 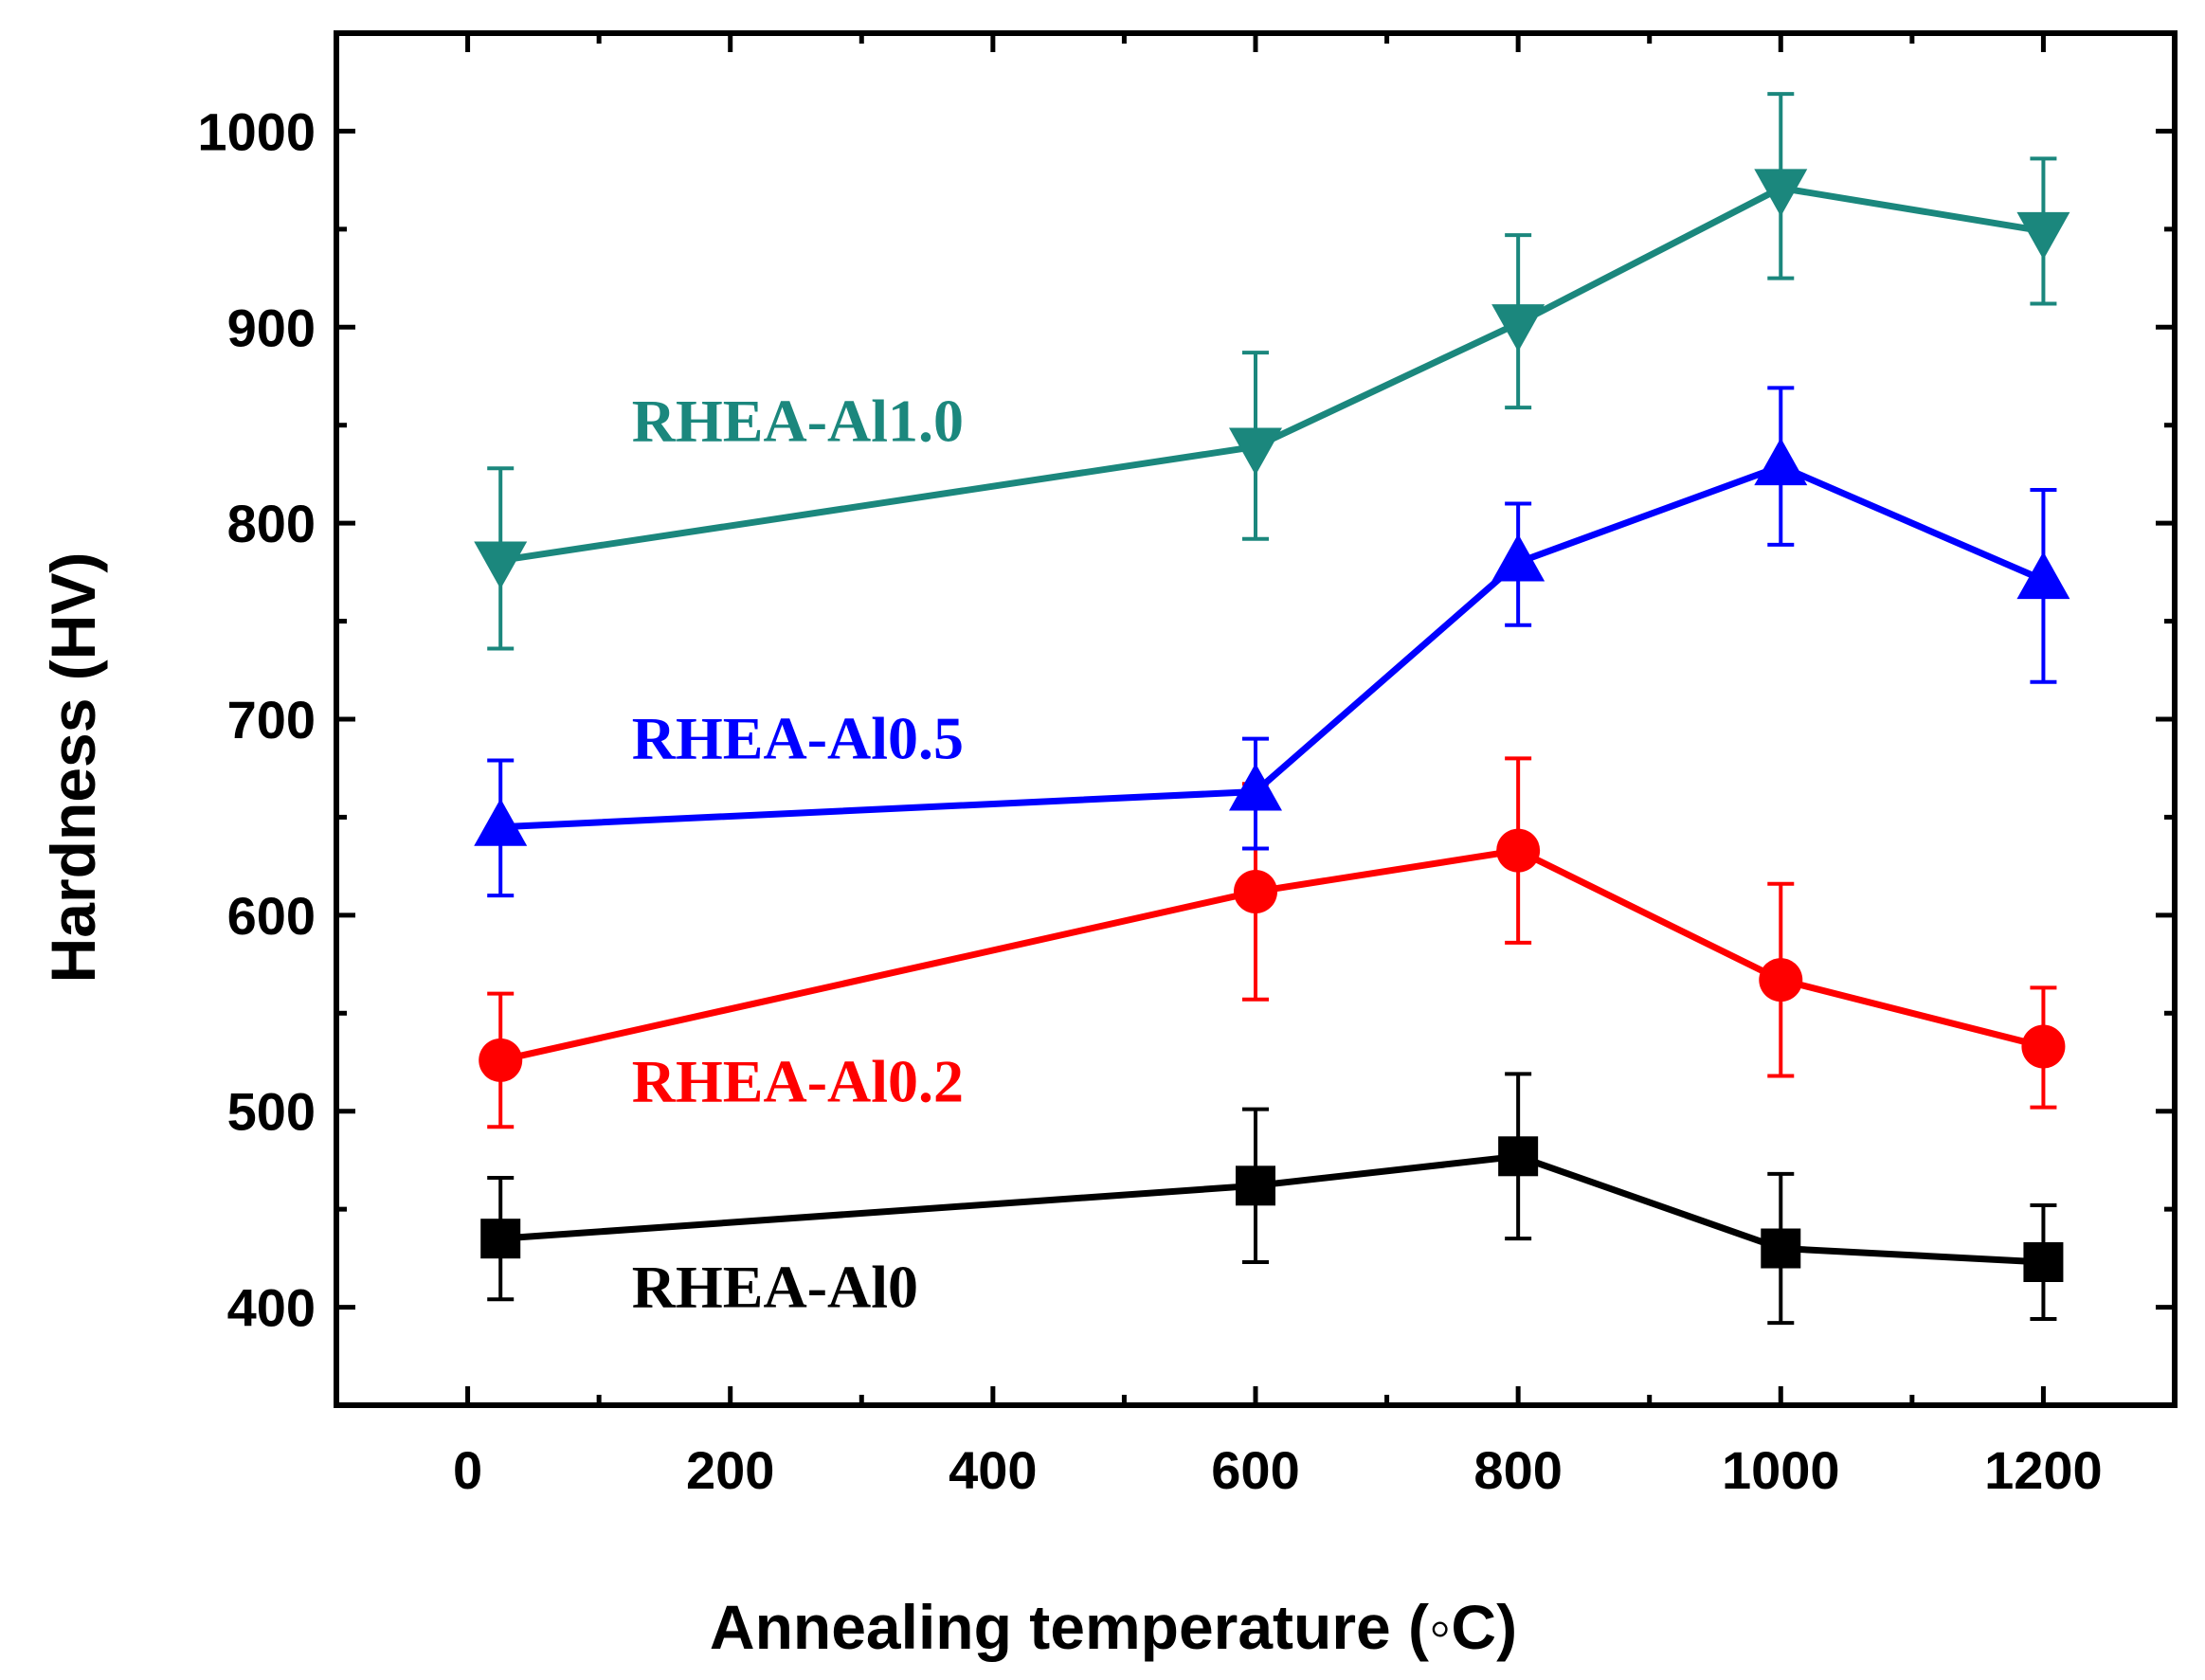 What do you see at coordinates (1781, 1470) in the screenshot?
I see `x-tick-label: 1000` at bounding box center [1781, 1470].